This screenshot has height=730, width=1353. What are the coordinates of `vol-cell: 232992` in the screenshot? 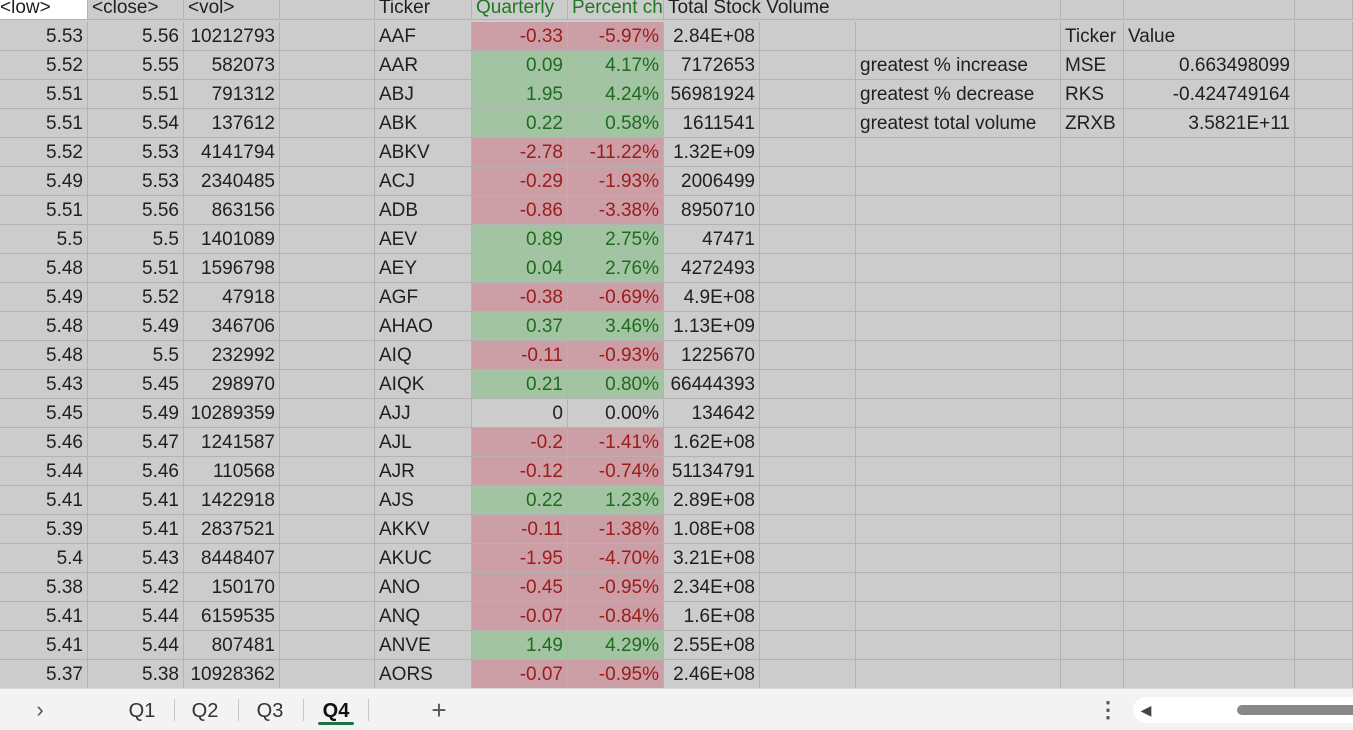 It's located at (232, 355).